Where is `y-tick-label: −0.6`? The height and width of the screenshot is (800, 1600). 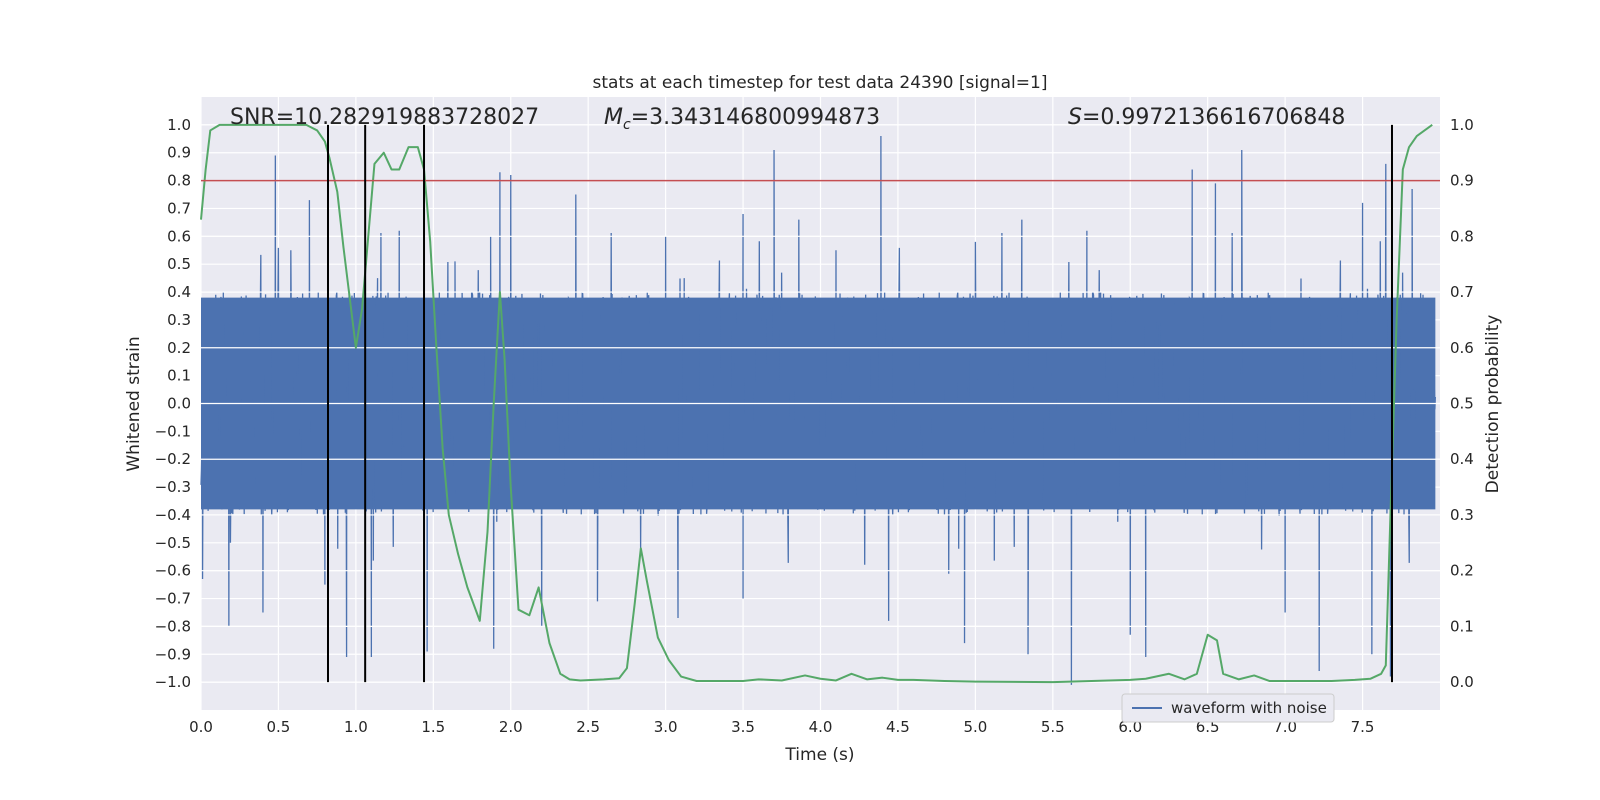 y-tick-label: −0.6 is located at coordinates (173, 571).